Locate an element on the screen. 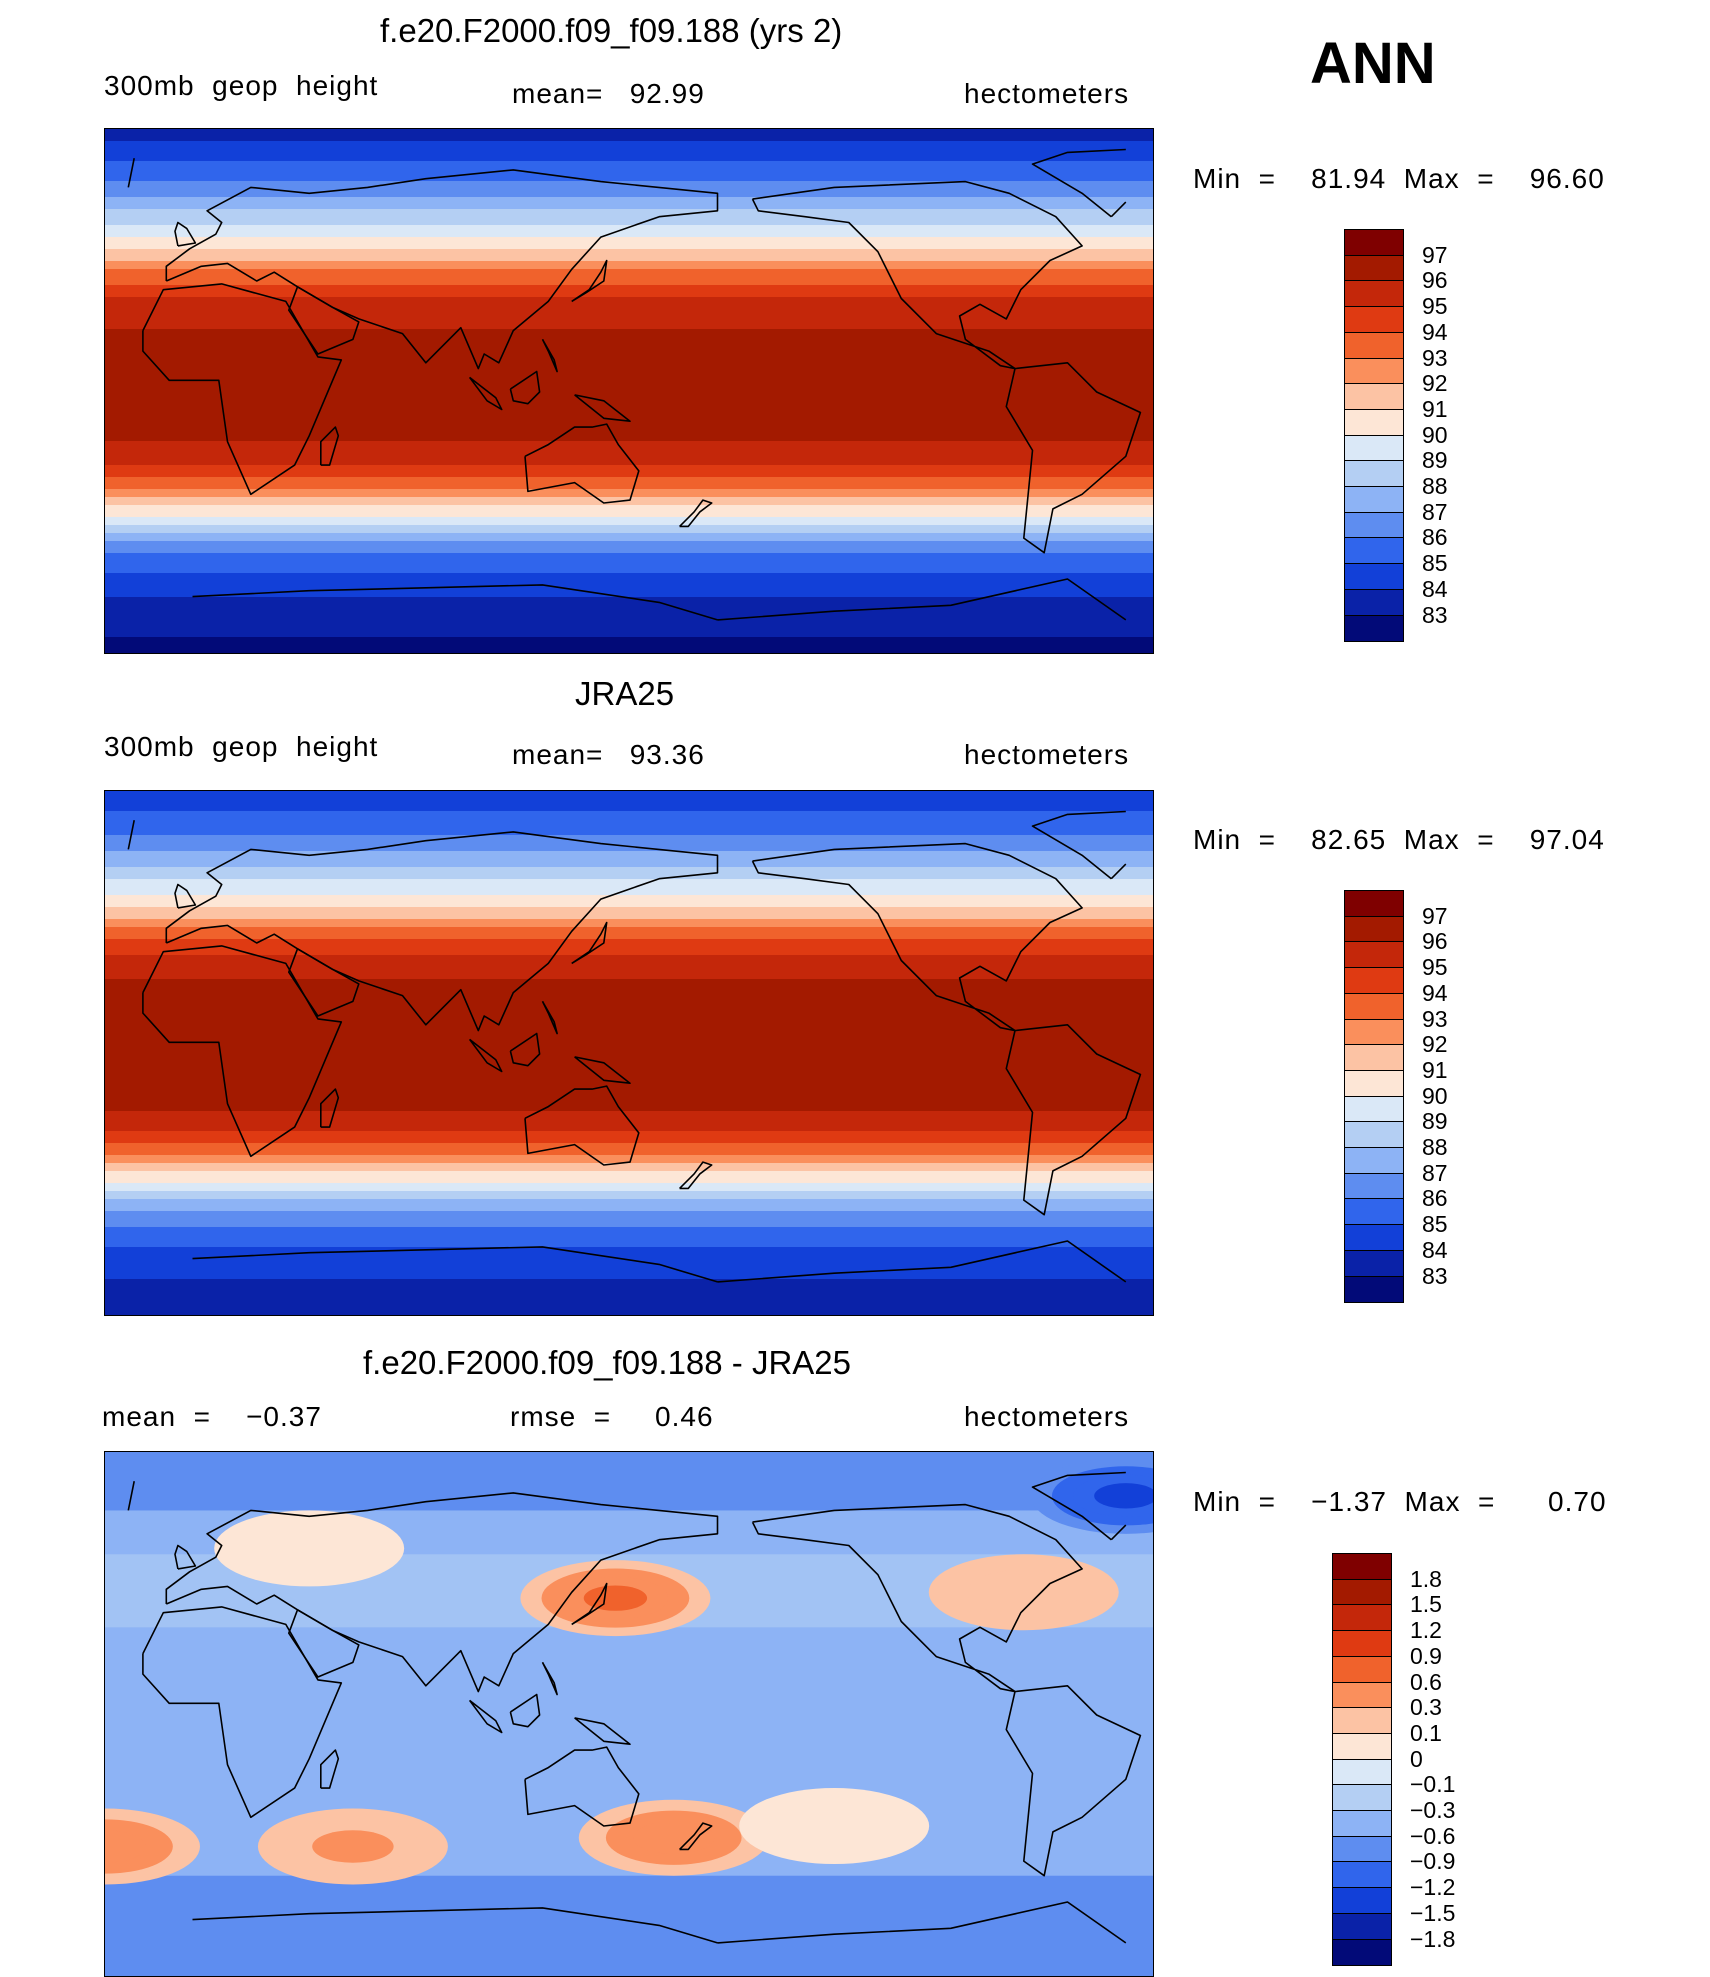  colorbar-tick-label: 92 is located at coordinates (1435, 1044).